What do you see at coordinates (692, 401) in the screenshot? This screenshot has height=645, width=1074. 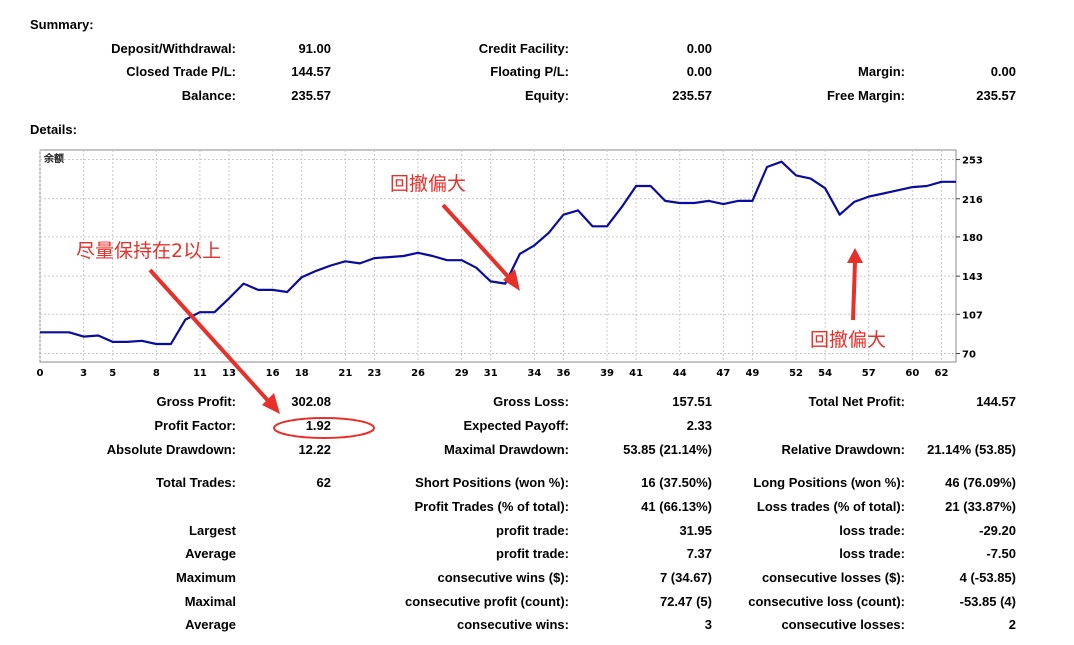 I see `gross-loss-value: 157.51` at bounding box center [692, 401].